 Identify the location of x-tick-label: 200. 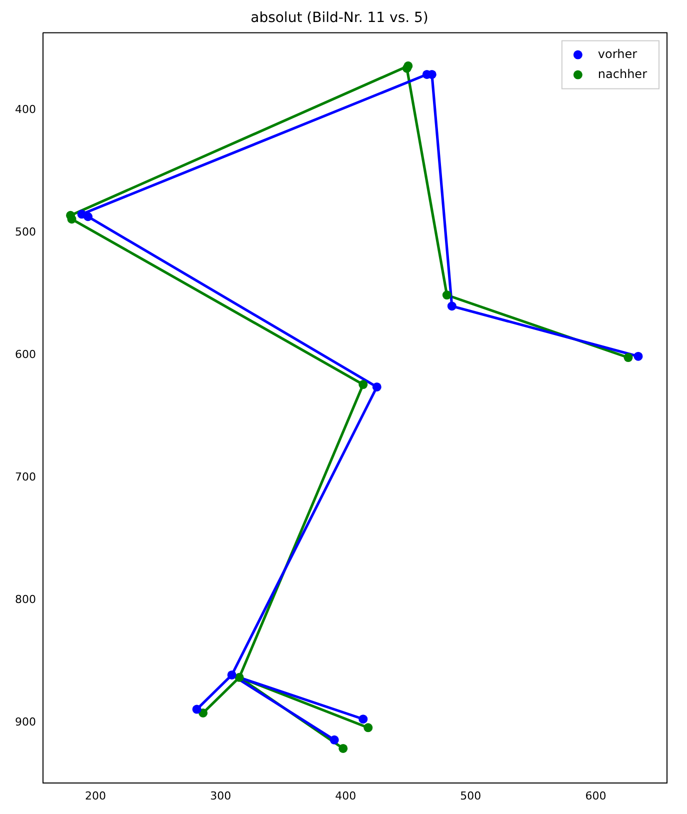
(95, 795).